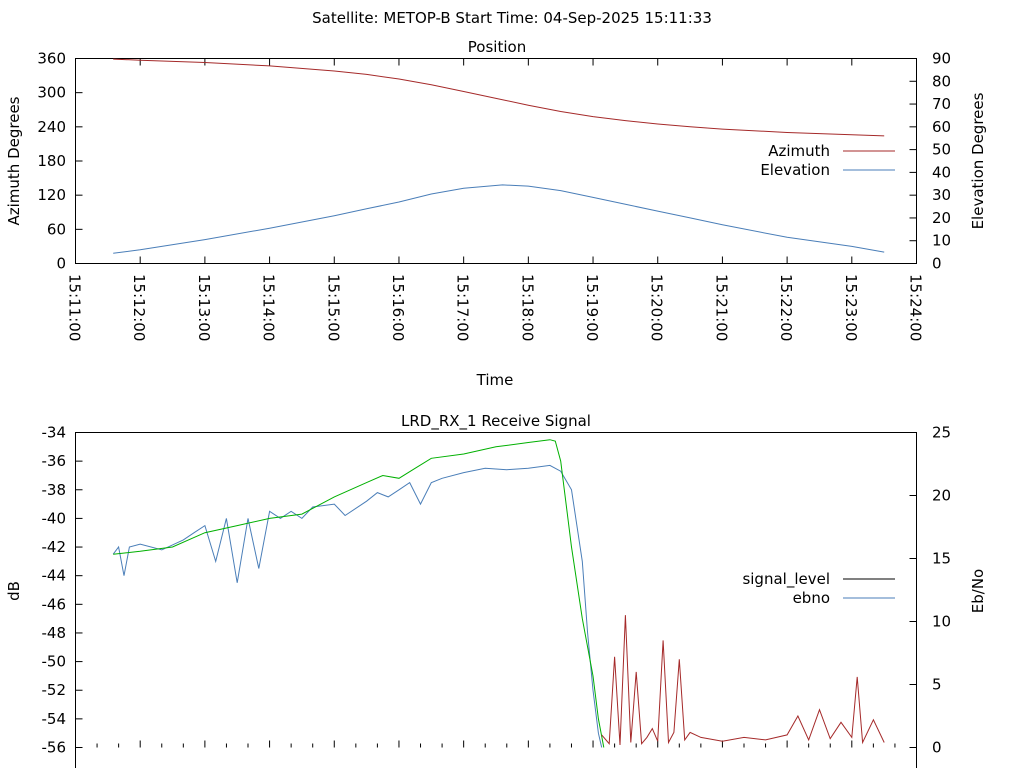 The height and width of the screenshot is (768, 1024). I want to click on db-tick-label: -42, so click(54, 547).